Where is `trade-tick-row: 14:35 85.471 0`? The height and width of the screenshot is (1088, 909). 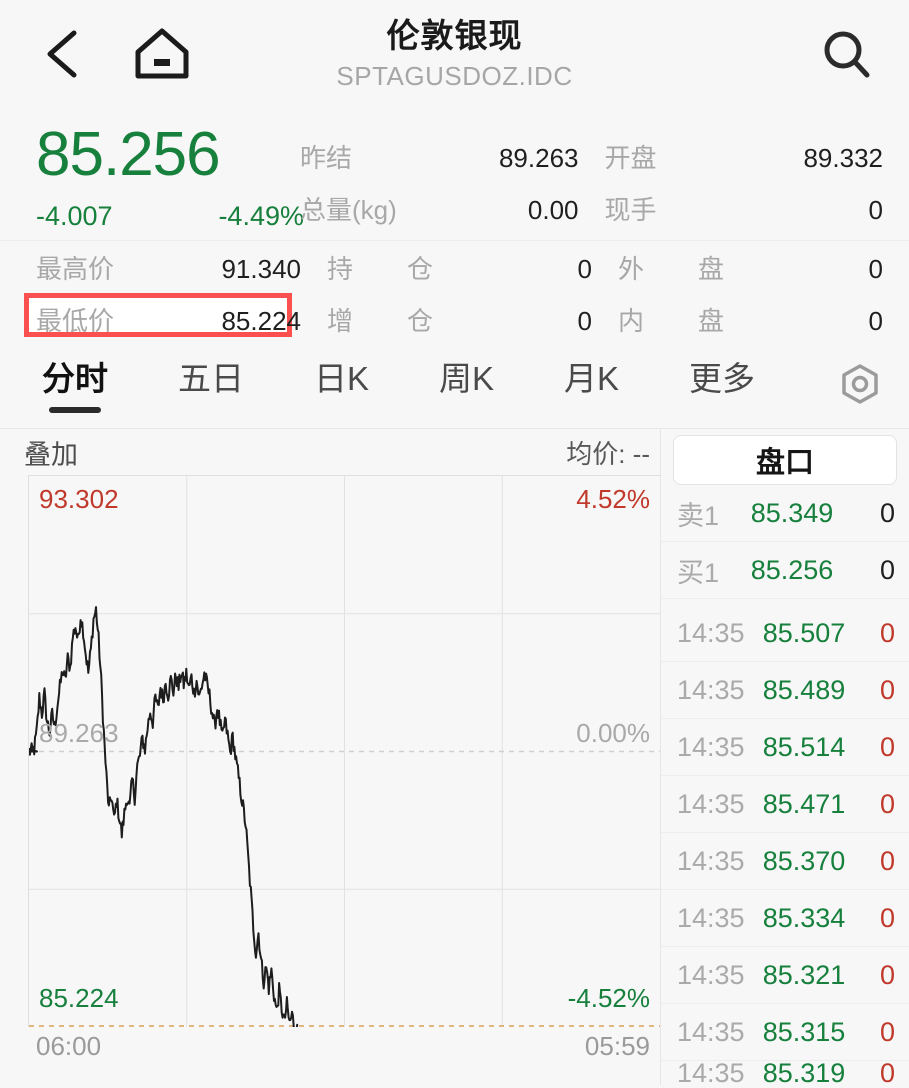 trade-tick-row: 14:35 85.471 0 is located at coordinates (785, 804).